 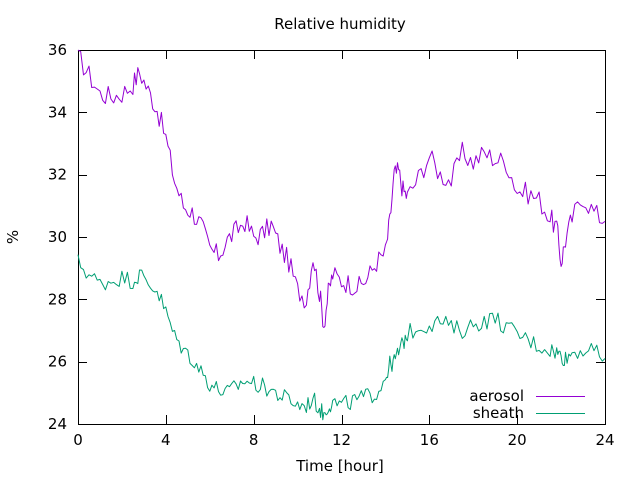 What do you see at coordinates (13, 237) in the screenshot?
I see `y-axis-label: %` at bounding box center [13, 237].